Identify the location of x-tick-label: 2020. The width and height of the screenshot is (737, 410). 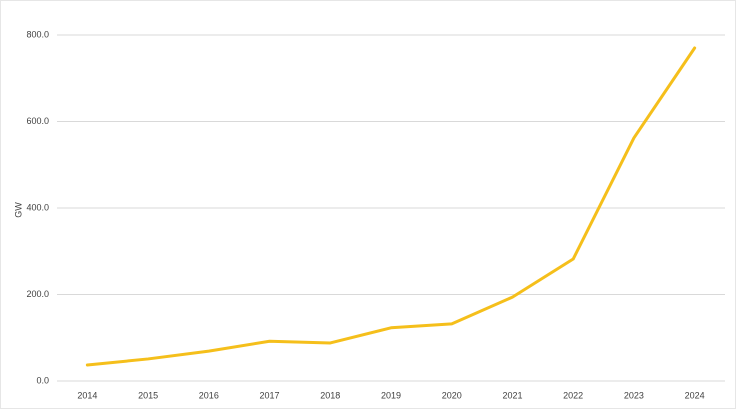
(452, 395).